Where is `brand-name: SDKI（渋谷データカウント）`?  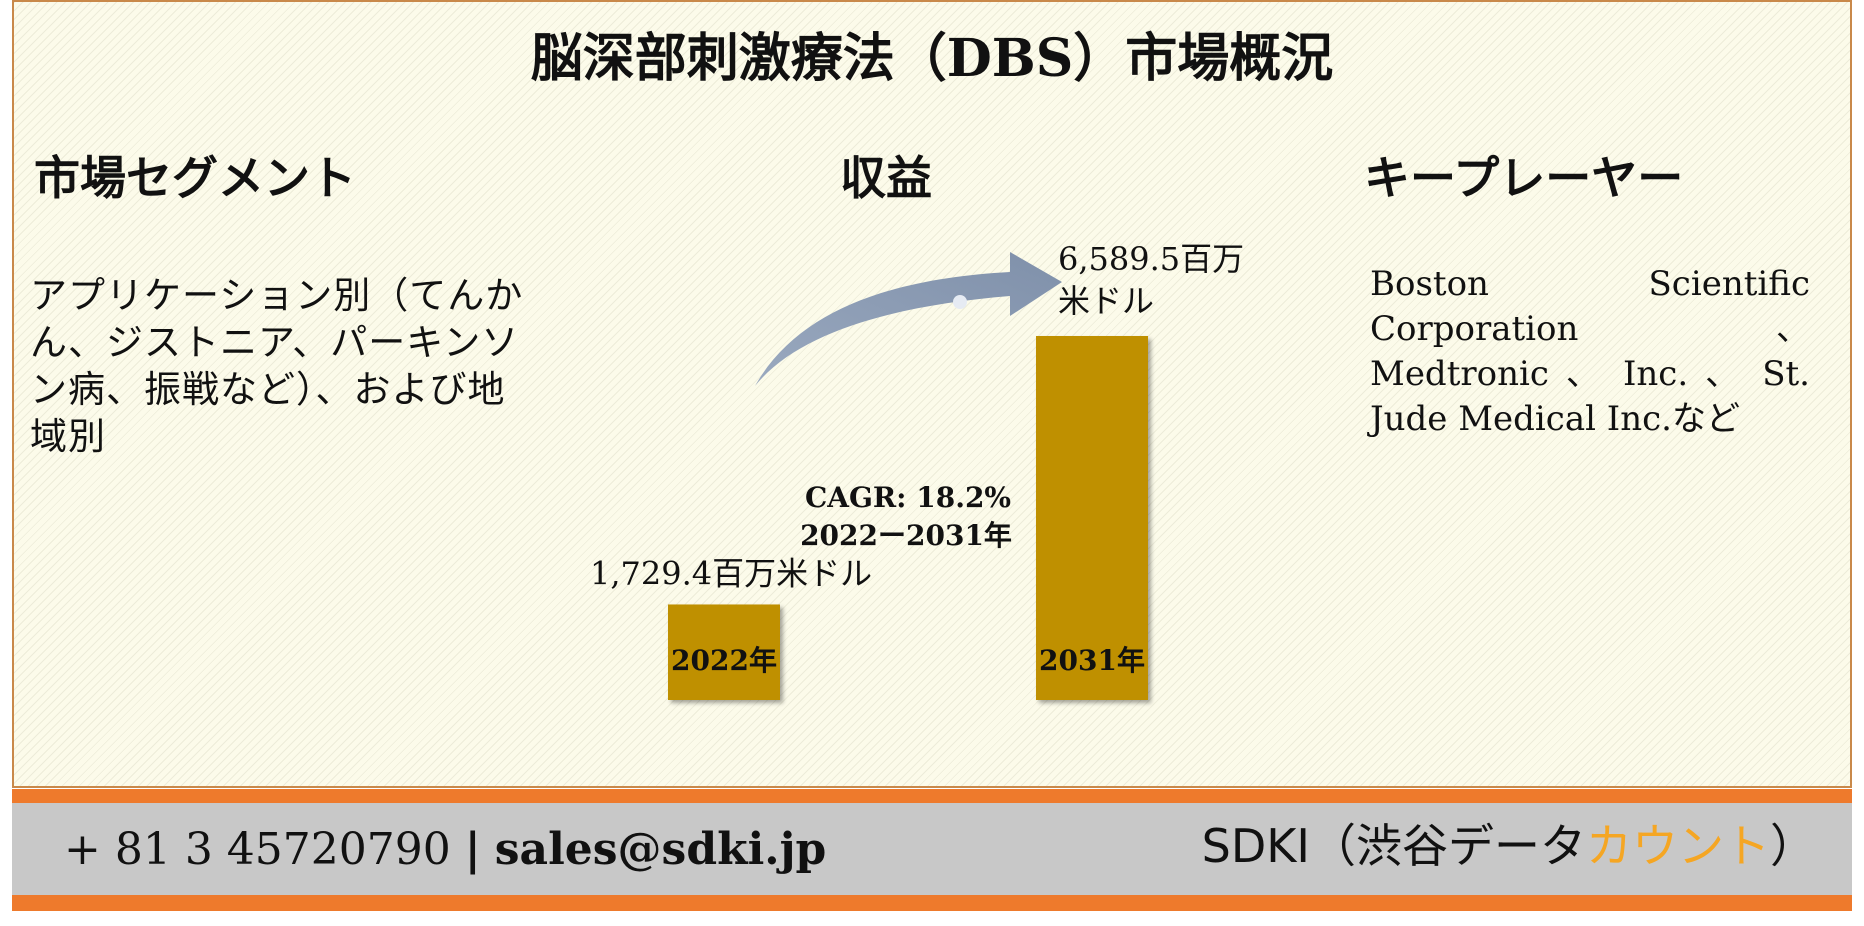 brand-name: SDKI（渋谷データカウント） is located at coordinates (1509, 846).